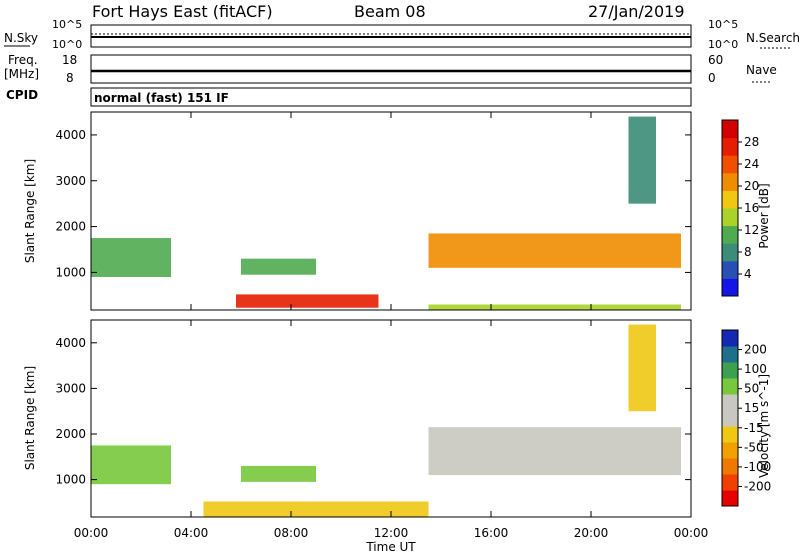  I want to click on noise-right-tick-bottom: 10^0, so click(723, 44).